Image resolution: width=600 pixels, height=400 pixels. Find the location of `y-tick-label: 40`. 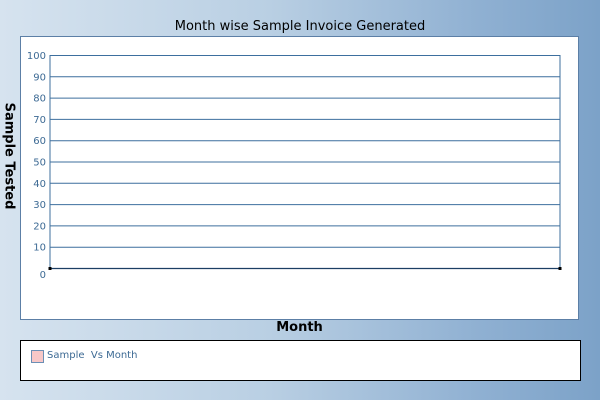

y-tick-label: 40 is located at coordinates (39, 184).